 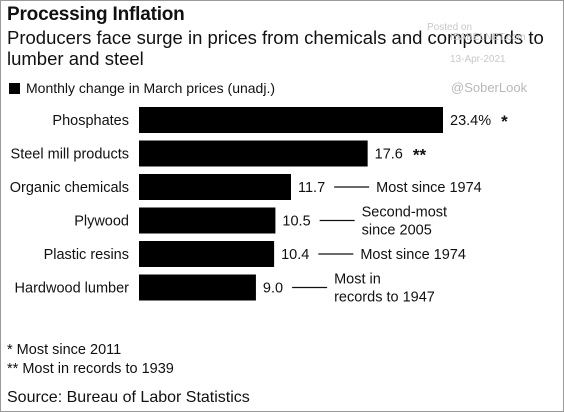 I want to click on footnote-double-star: ** Most in records to 1939, so click(x=90, y=369).